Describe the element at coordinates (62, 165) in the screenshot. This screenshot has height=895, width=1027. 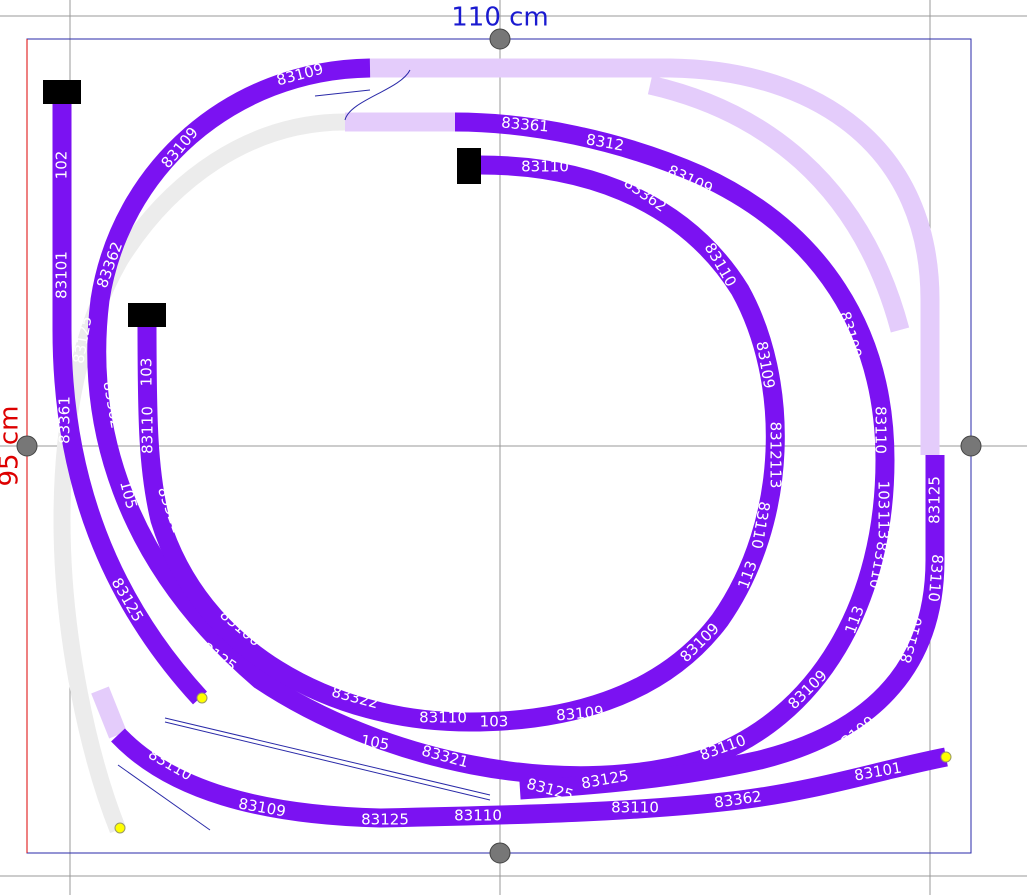
I see `track-label: 102` at that location.